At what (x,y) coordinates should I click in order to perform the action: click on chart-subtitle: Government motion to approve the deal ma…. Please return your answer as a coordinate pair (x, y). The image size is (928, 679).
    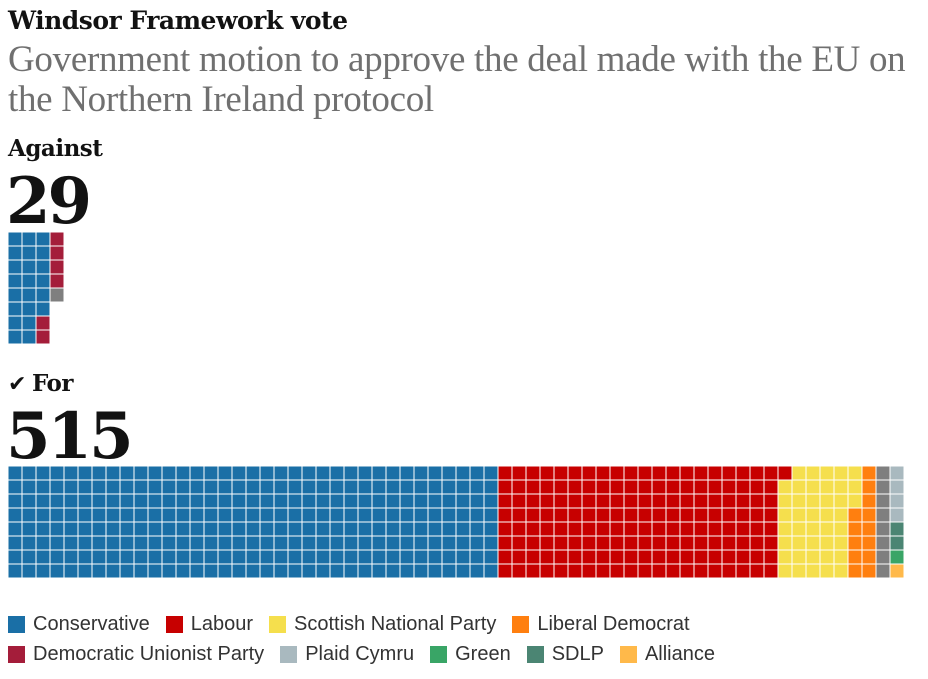
    Looking at the image, I should click on (457, 79).